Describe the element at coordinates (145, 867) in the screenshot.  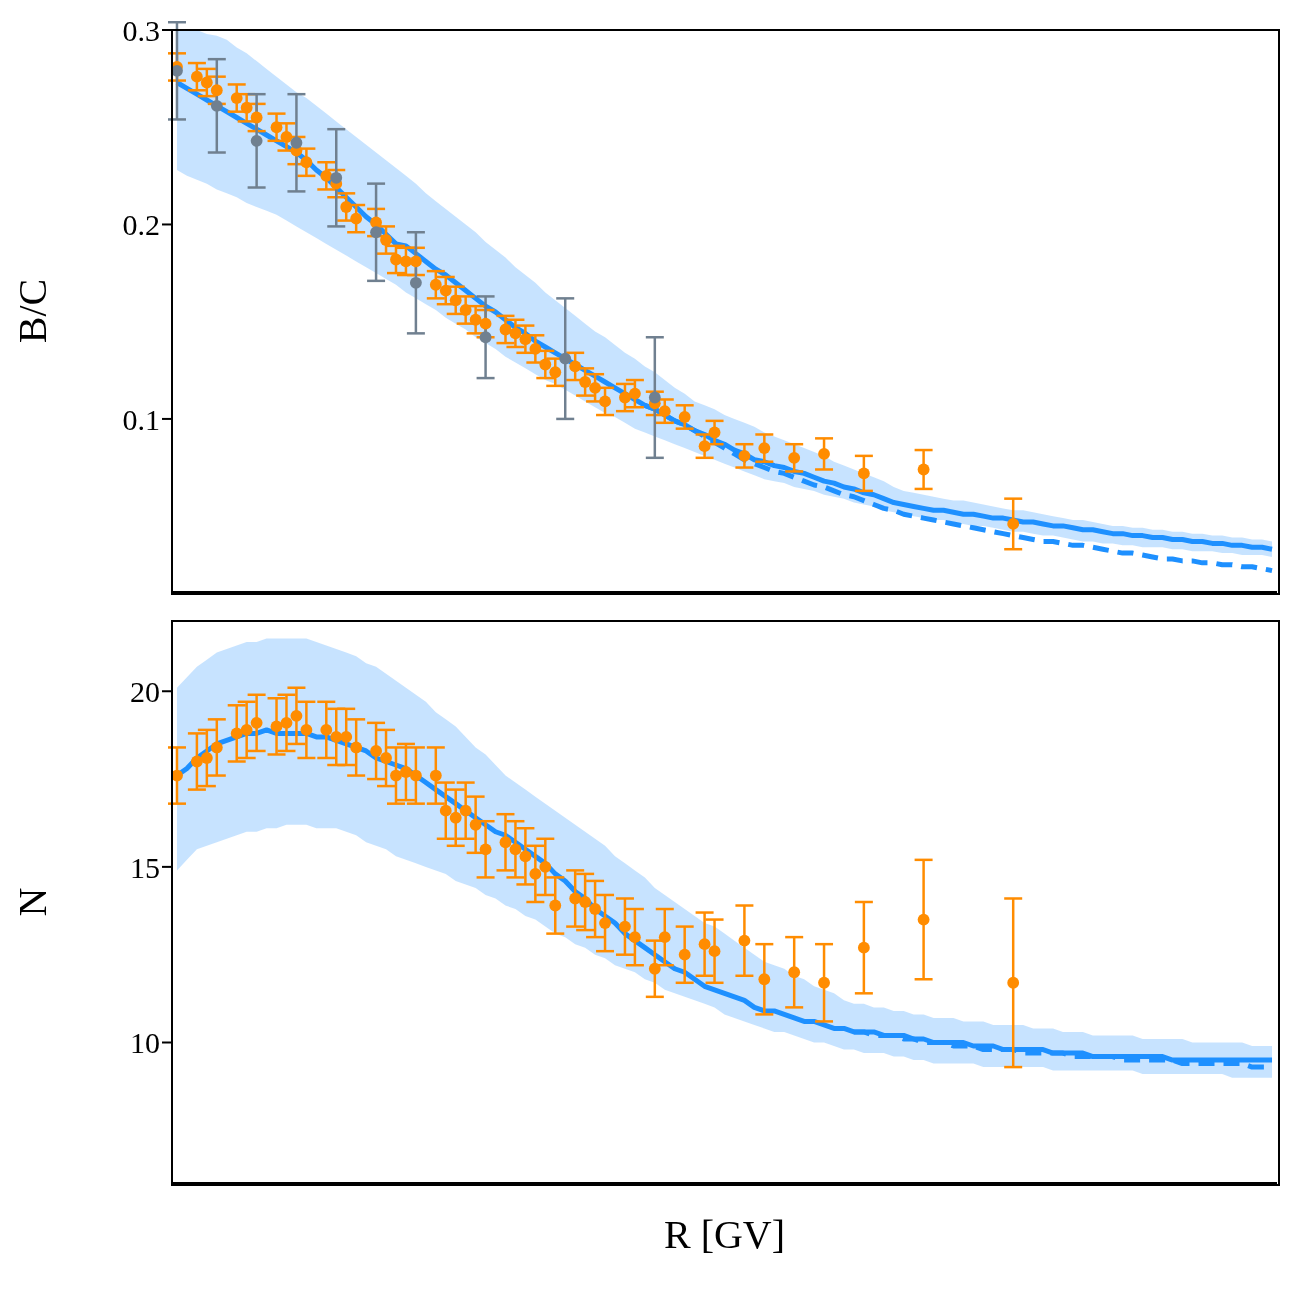
I see `y-tick-label: 15` at that location.